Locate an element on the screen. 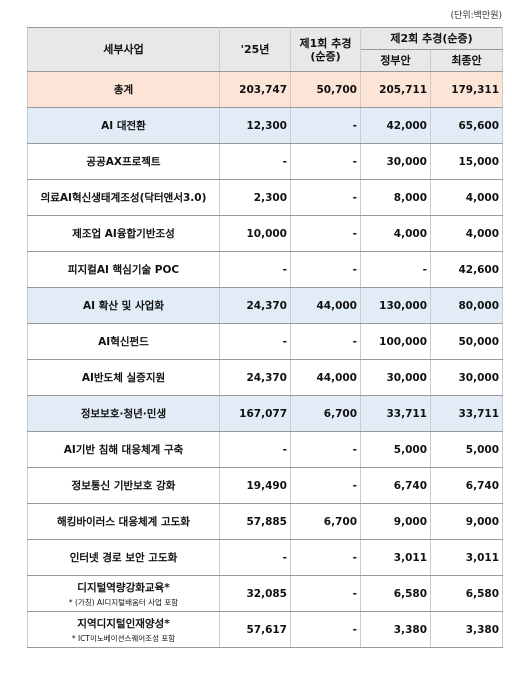  value-cell: 15,000 is located at coordinates (466, 161).